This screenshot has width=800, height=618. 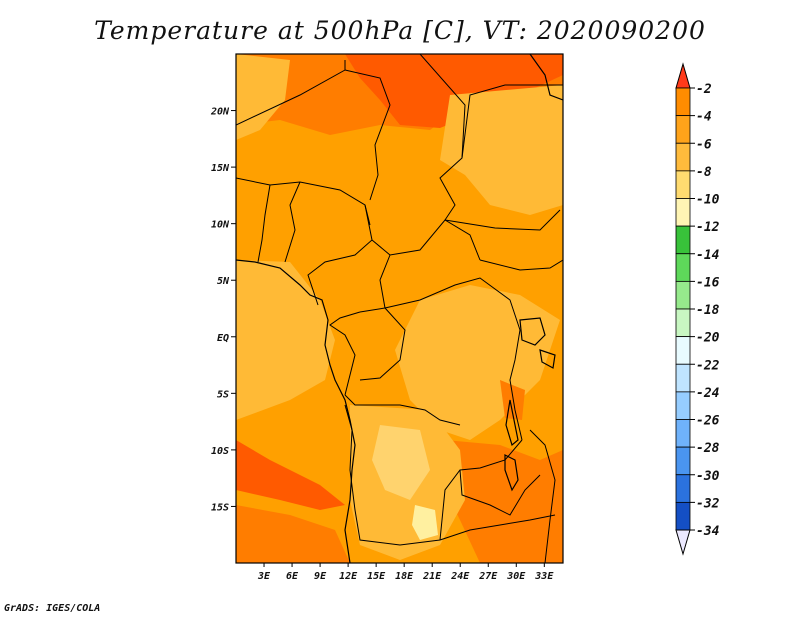 I want to click on field-region-southwest-warmest, so click(x=290, y=475).